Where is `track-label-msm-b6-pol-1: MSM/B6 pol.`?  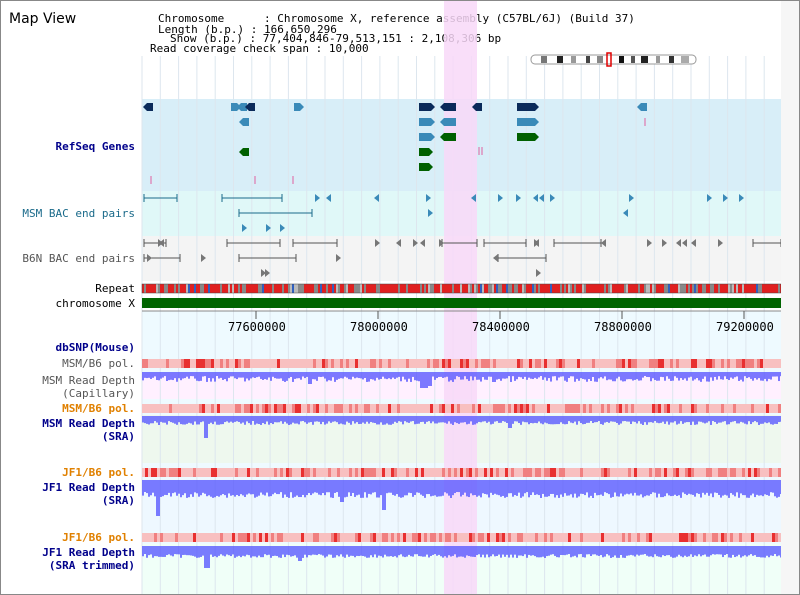 track-label-msm-b6-pol-1: MSM/B6 pol. is located at coordinates (98, 363).